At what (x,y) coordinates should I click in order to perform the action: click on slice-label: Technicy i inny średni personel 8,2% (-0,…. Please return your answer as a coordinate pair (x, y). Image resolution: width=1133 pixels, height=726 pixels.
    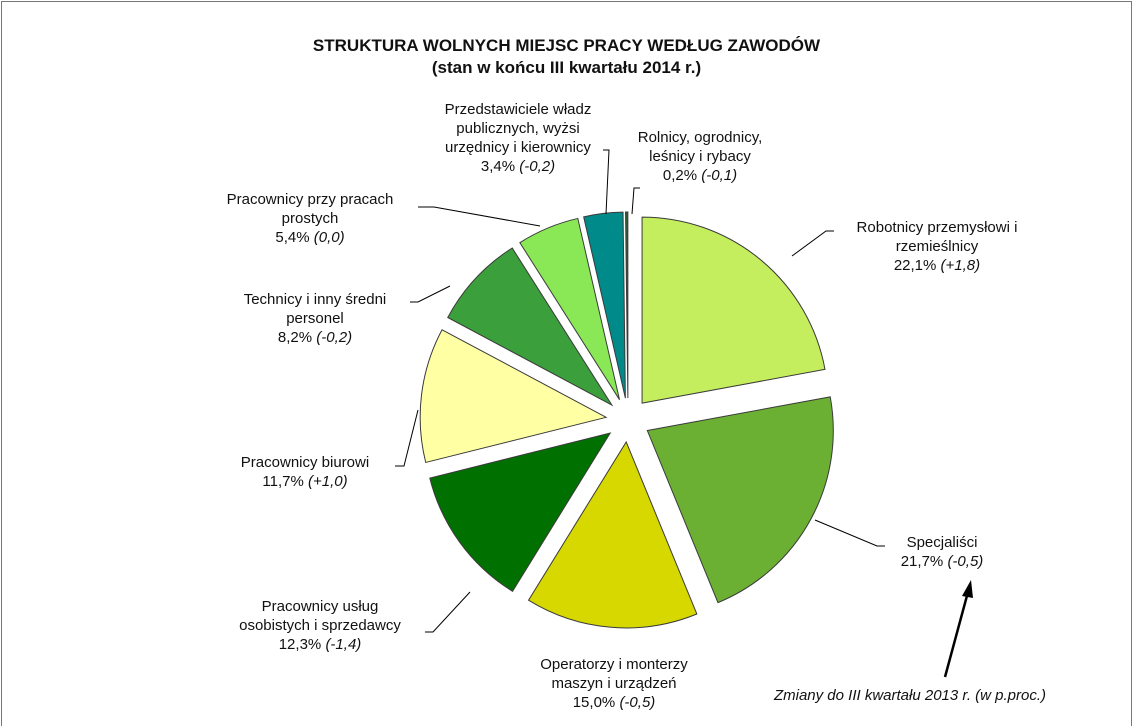
    Looking at the image, I should click on (315, 318).